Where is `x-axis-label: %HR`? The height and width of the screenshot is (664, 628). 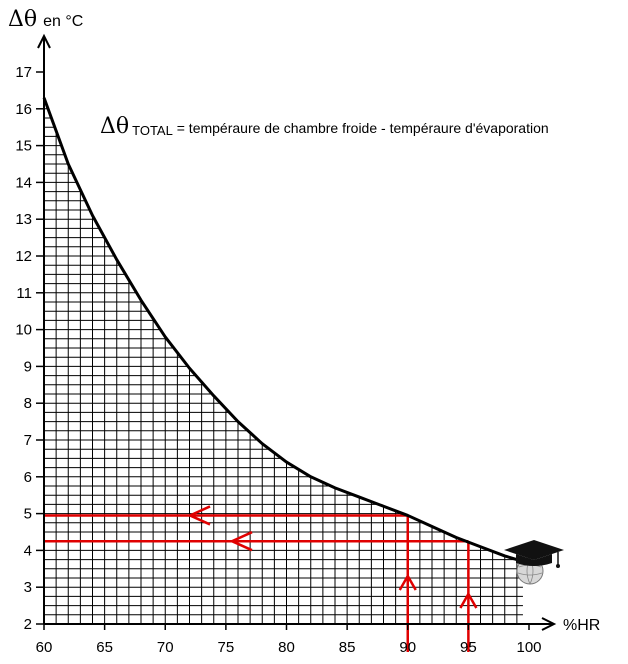
x-axis-label: %HR is located at coordinates (581, 625).